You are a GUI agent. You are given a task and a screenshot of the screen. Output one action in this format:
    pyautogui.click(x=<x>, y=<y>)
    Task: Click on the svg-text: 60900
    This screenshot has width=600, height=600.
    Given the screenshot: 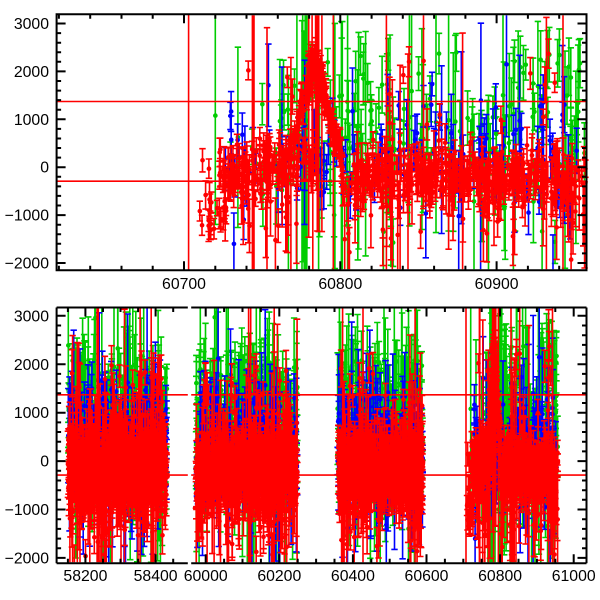 What is the action you would take?
    pyautogui.click(x=497, y=284)
    